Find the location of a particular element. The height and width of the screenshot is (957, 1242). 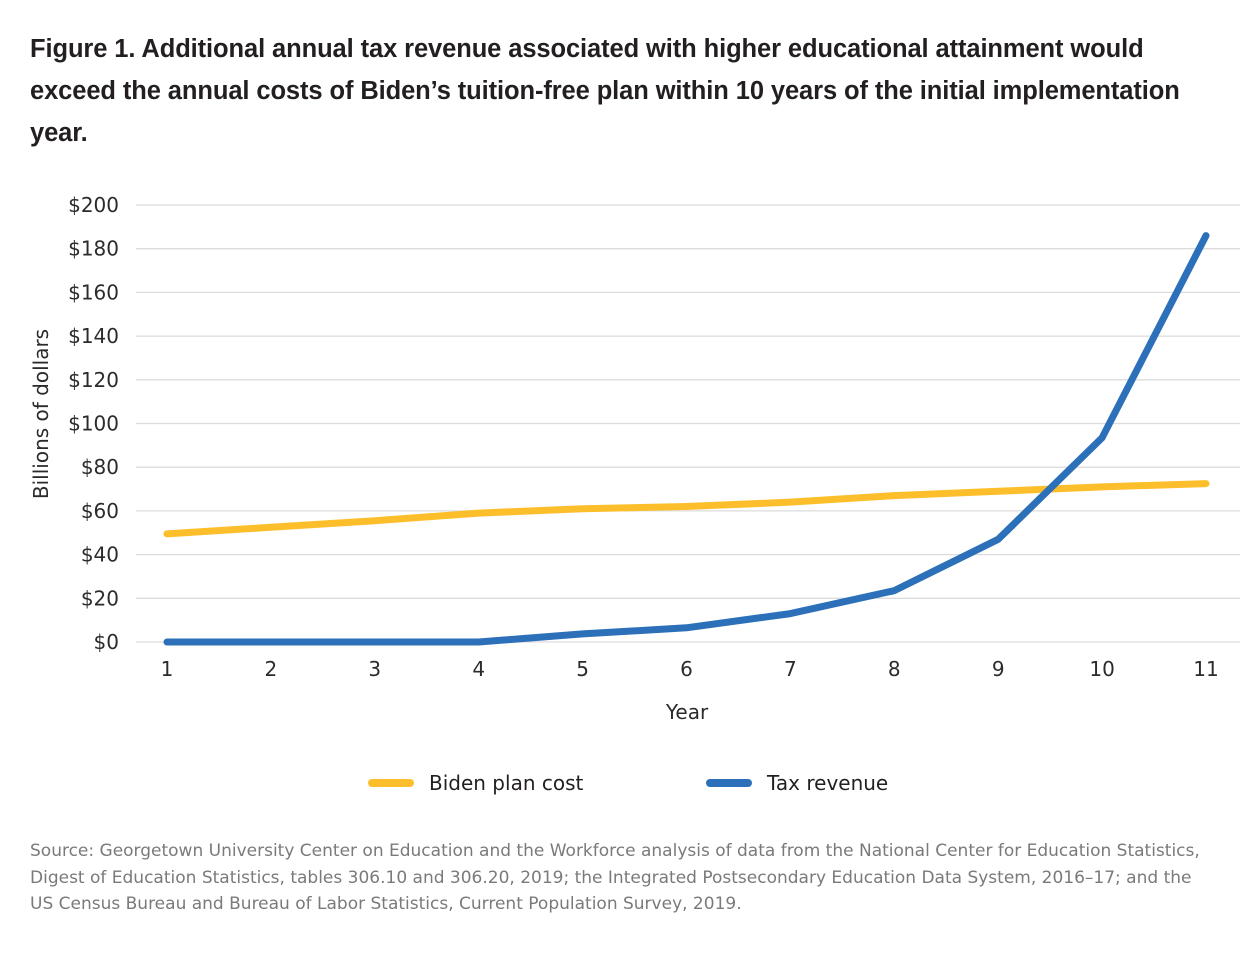

y-tick-label: $80 is located at coordinates (100, 467).